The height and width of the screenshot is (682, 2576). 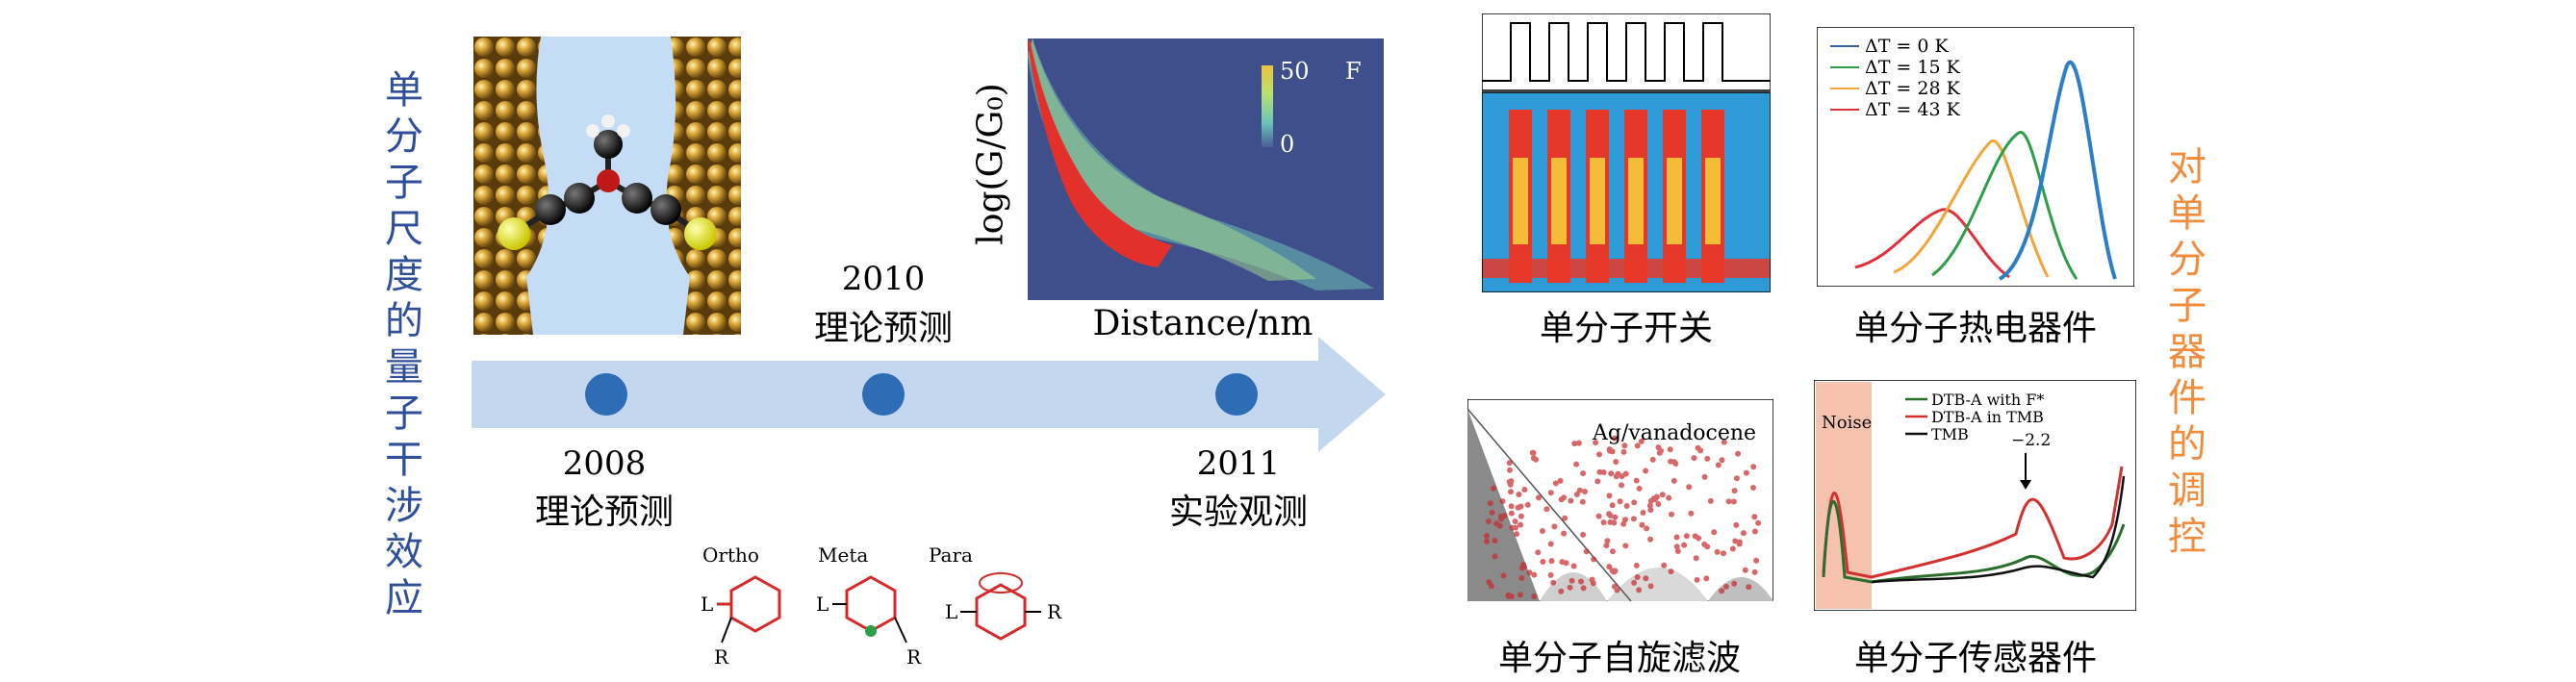 I want to click on spin-caption: 单分子自旋滤波, so click(x=1619, y=658).